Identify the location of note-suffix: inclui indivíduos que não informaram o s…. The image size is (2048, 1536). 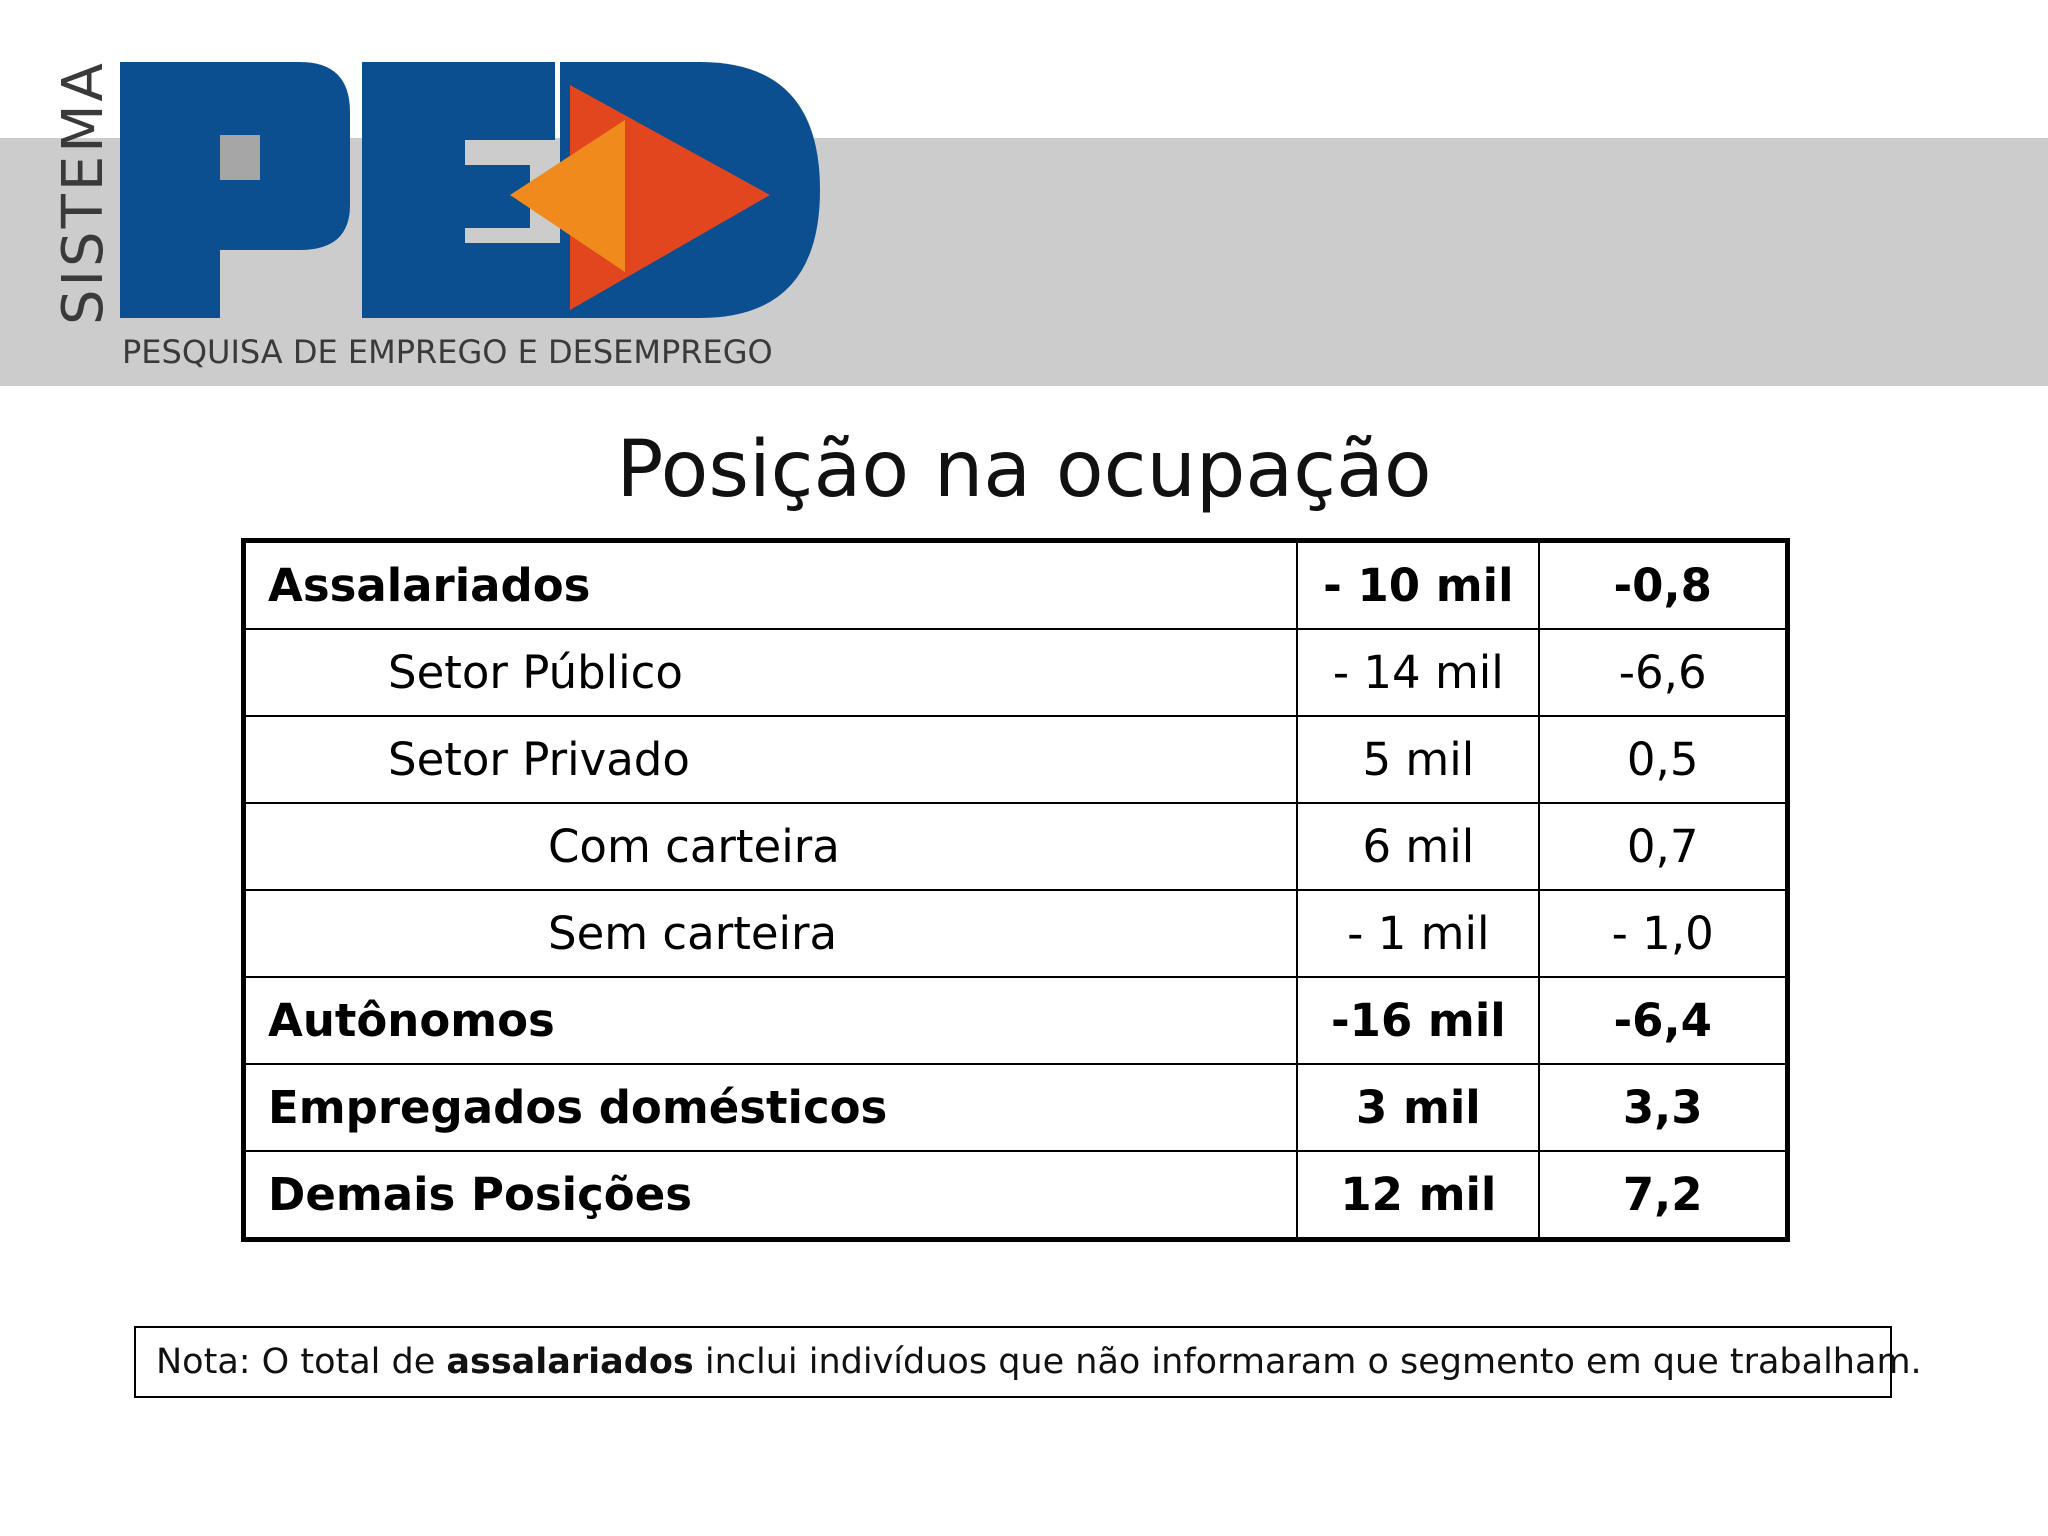
(1307, 1362).